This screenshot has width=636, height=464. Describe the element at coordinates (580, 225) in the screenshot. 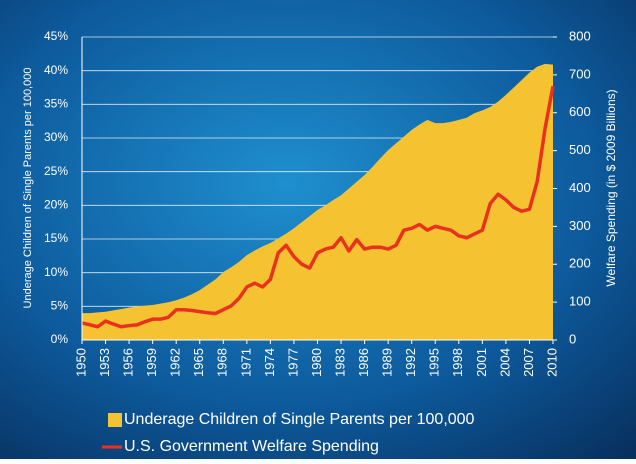

I see `y2-tick-label: 300` at that location.